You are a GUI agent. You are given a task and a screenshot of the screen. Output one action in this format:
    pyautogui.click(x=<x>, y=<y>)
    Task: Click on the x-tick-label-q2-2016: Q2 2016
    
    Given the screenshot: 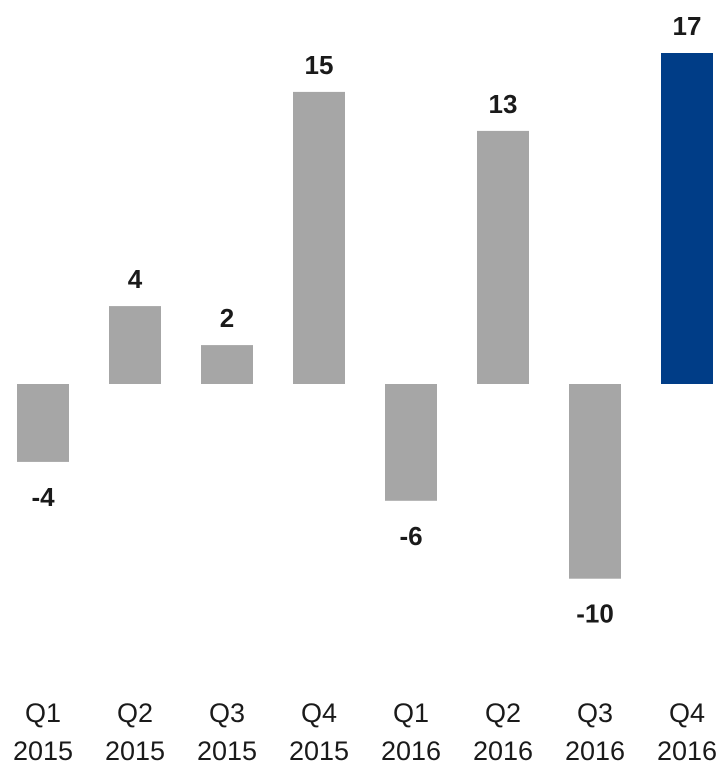 What is the action you would take?
    pyautogui.click(x=503, y=732)
    